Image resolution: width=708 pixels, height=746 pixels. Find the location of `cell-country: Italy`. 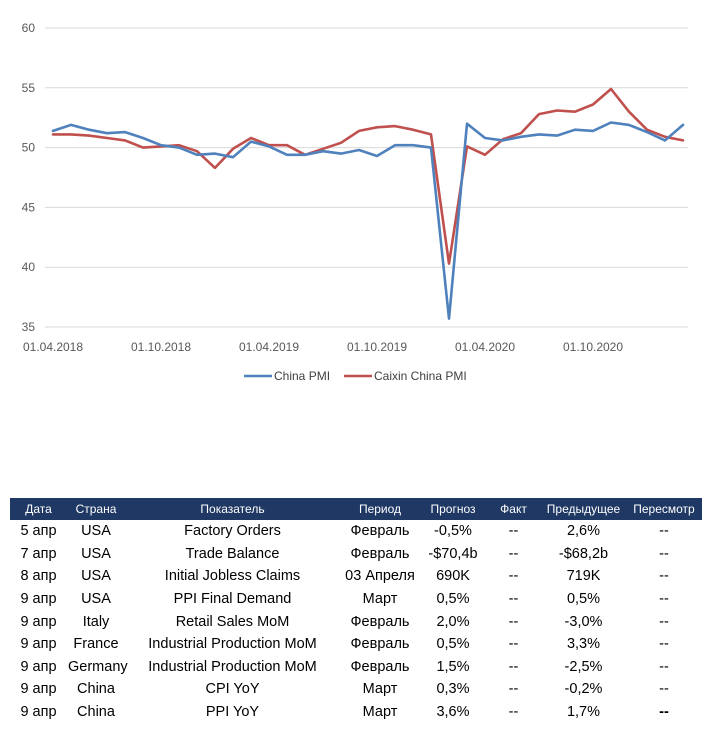

cell-country: Italy is located at coordinates (96, 621).